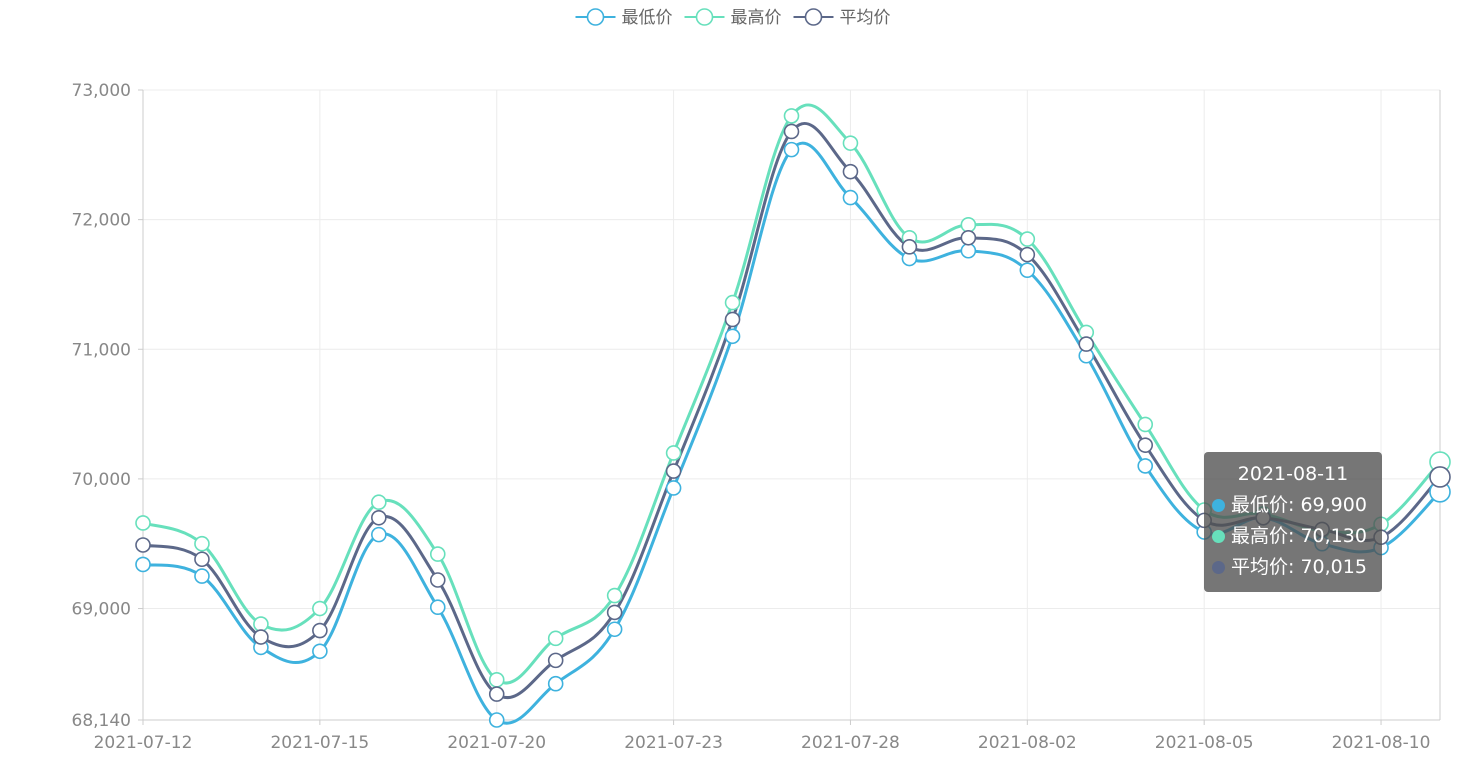 This screenshot has width=1466, height=758. I want to click on legend-item-1: 最高价, so click(733, 18).